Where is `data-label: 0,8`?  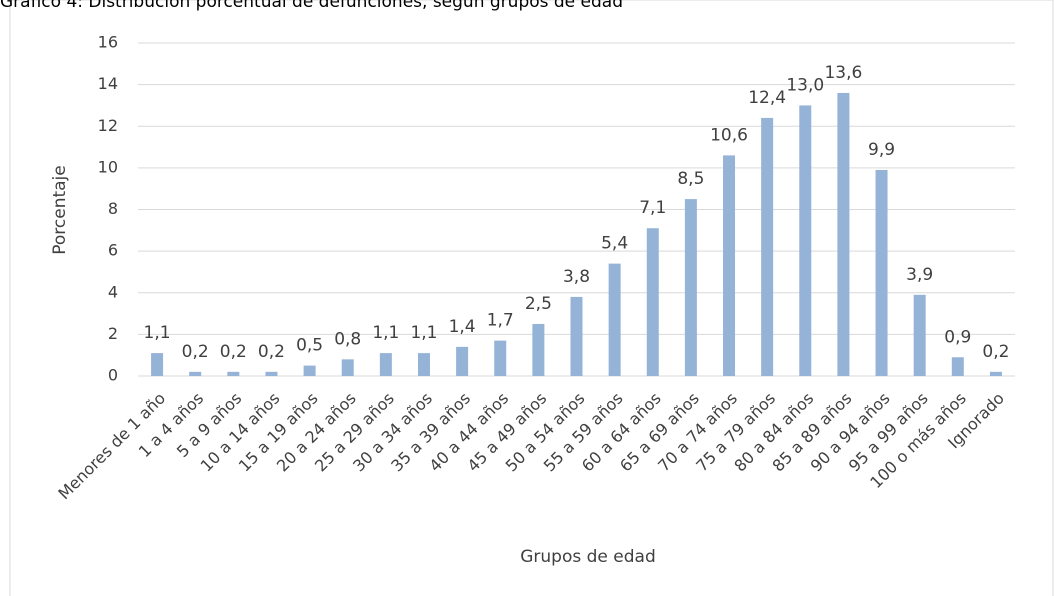
data-label: 0,8 is located at coordinates (347, 339).